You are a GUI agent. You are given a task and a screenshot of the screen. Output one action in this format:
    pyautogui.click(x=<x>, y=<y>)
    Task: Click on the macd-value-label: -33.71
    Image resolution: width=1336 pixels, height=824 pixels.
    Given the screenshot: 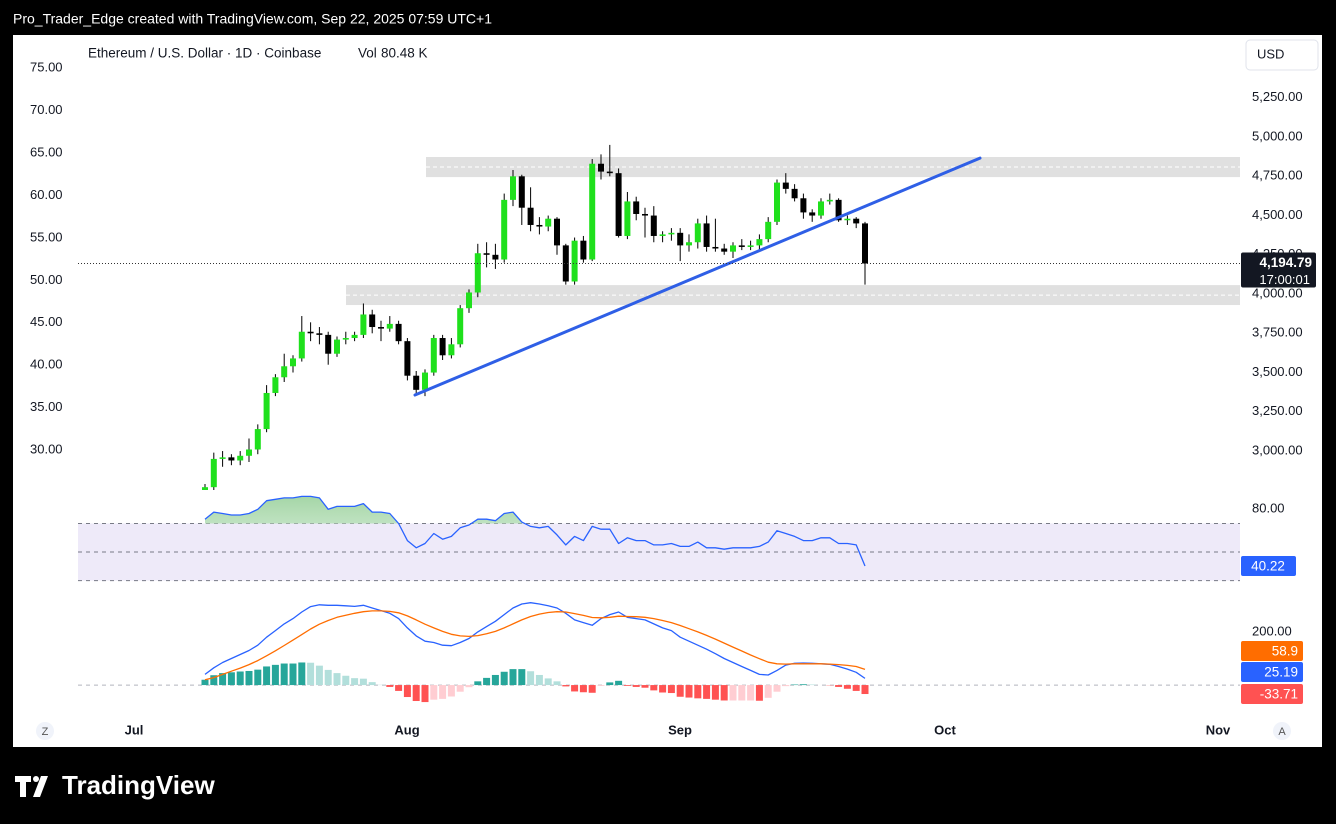 What is the action you would take?
    pyautogui.click(x=1279, y=694)
    